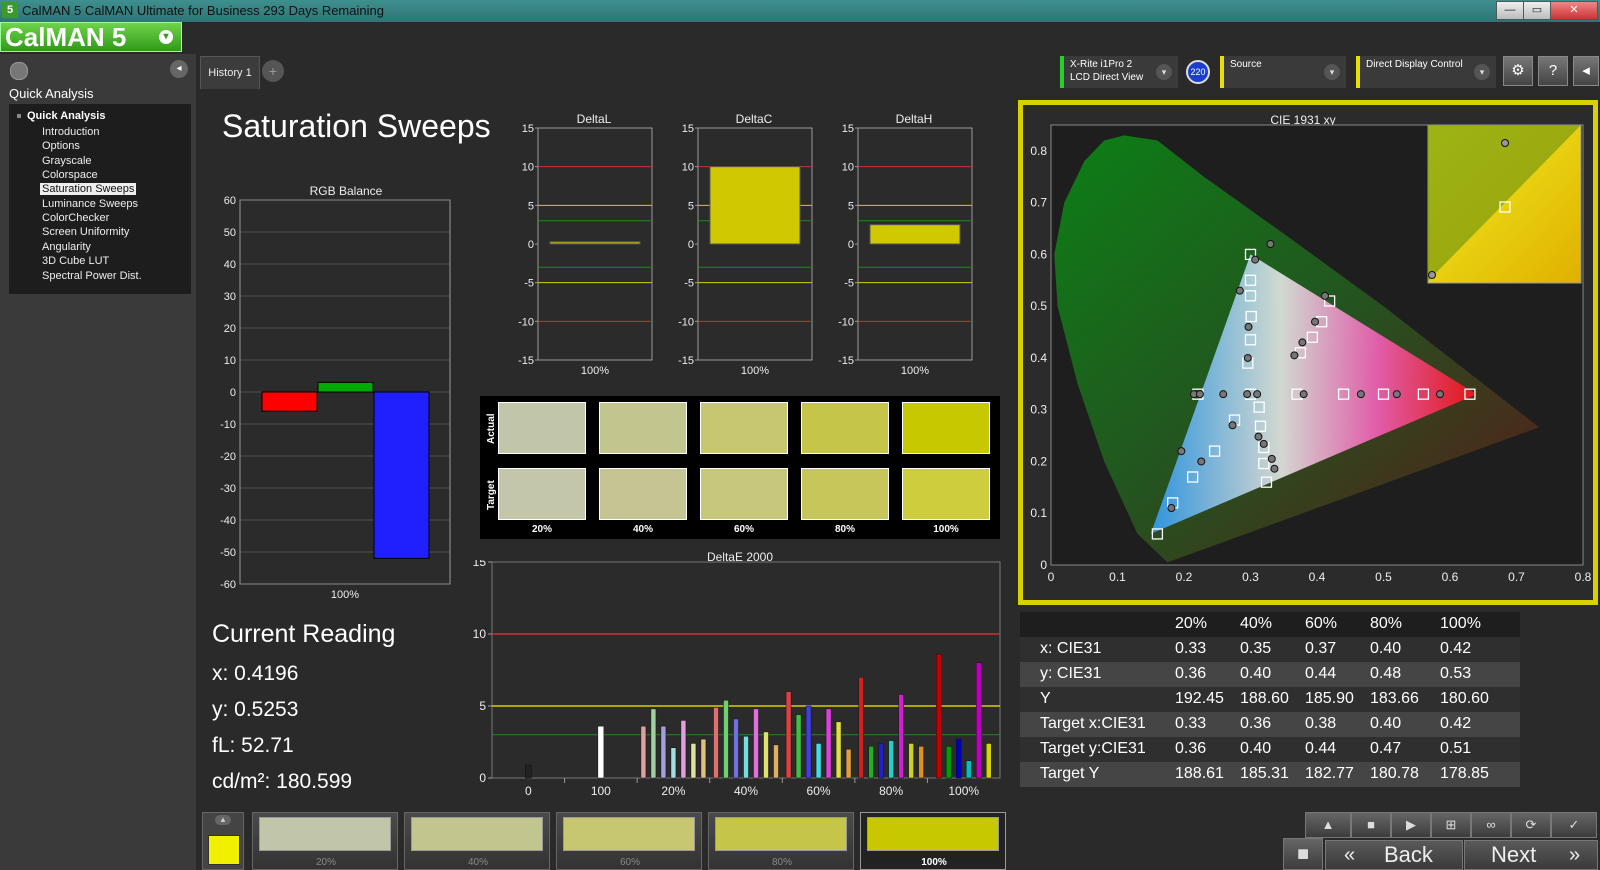  I want to click on next-button: Next », so click(1531, 855).